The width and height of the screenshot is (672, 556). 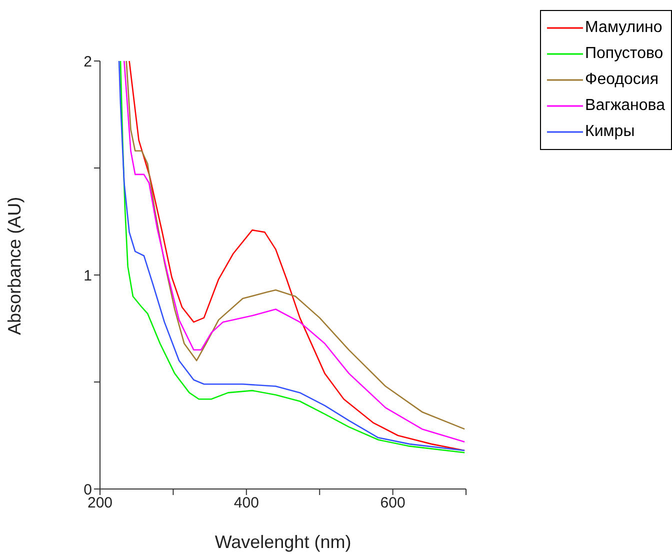 I want to click on legend-label: Феодосия, so click(x=621, y=80).